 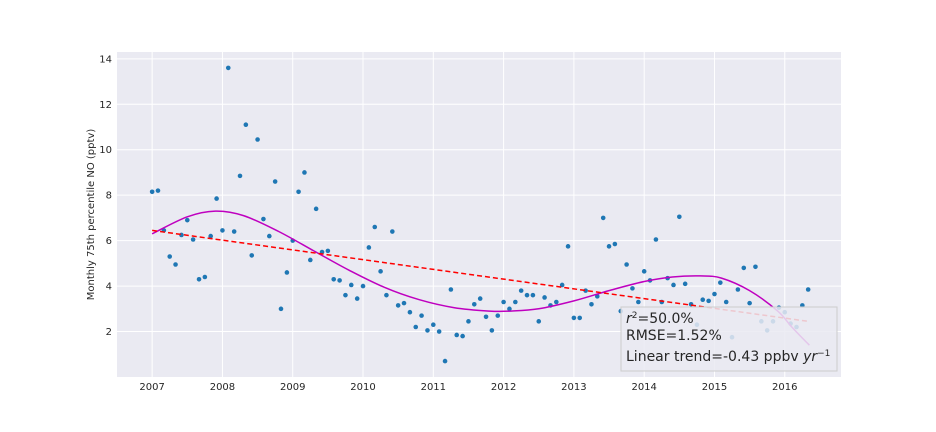 I want to click on y-tick-label: 14, so click(x=105, y=59).